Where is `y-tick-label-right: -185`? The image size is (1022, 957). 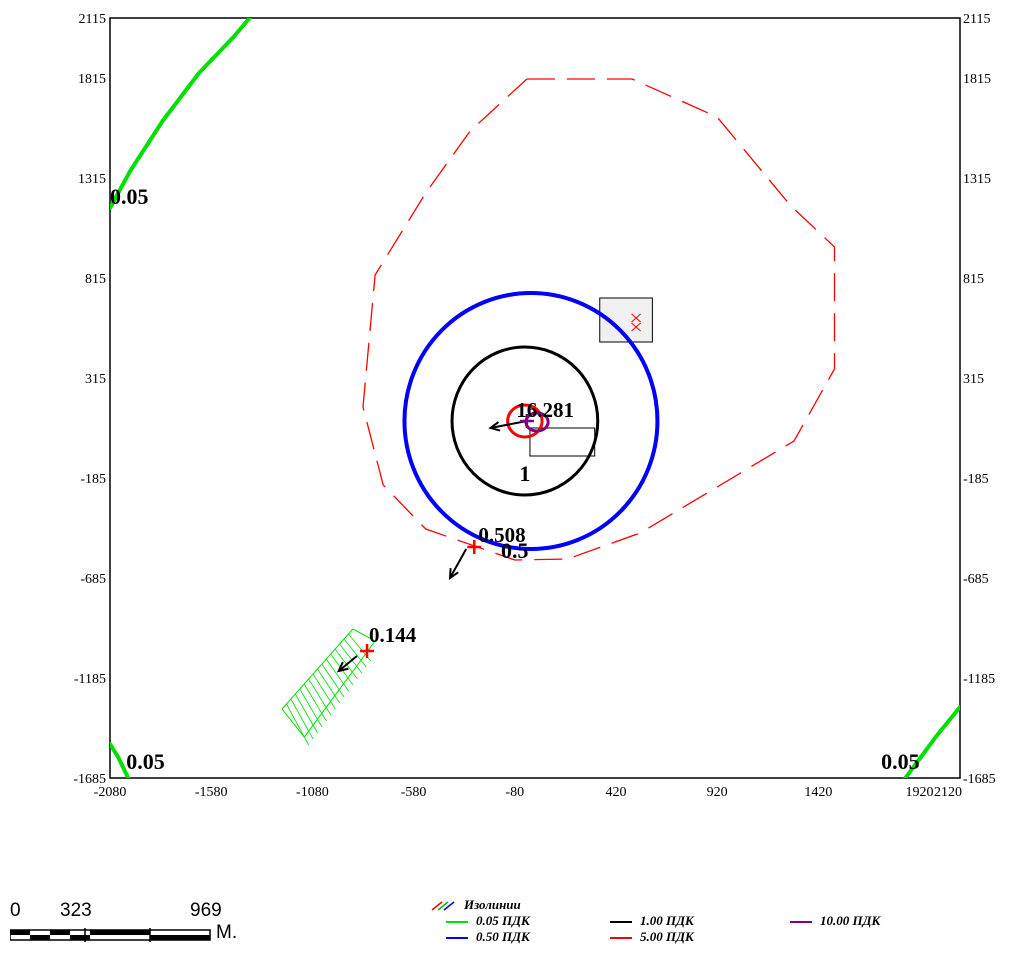 y-tick-label-right: -185 is located at coordinates (976, 479).